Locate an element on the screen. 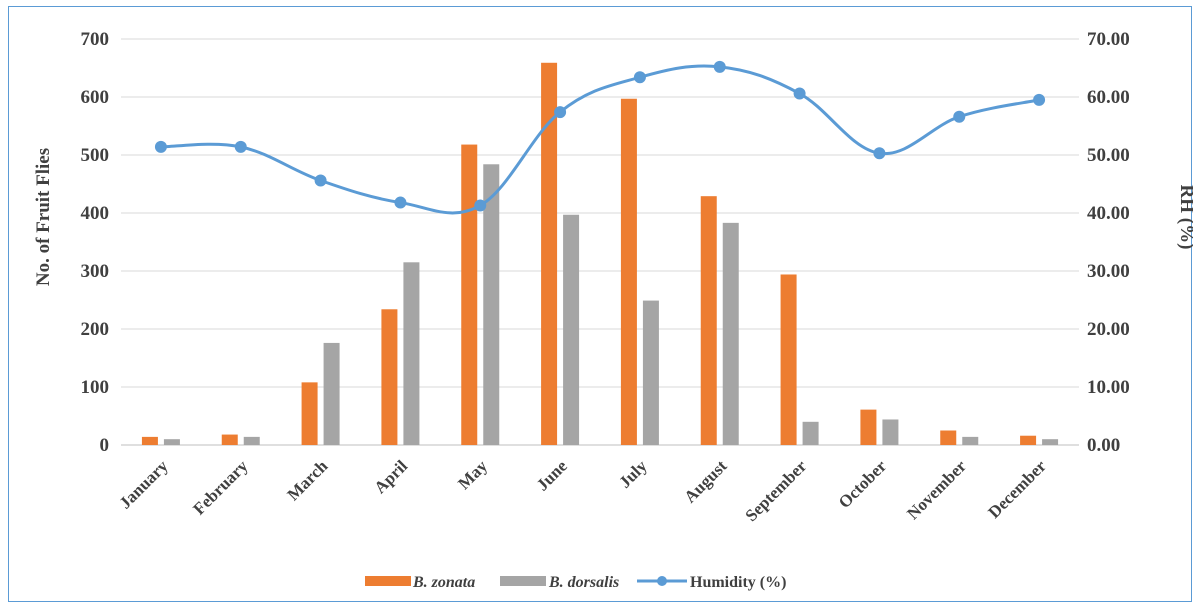 Image resolution: width=1200 pixels, height=608 pixels. x-category-label: June is located at coordinates (552, 475).